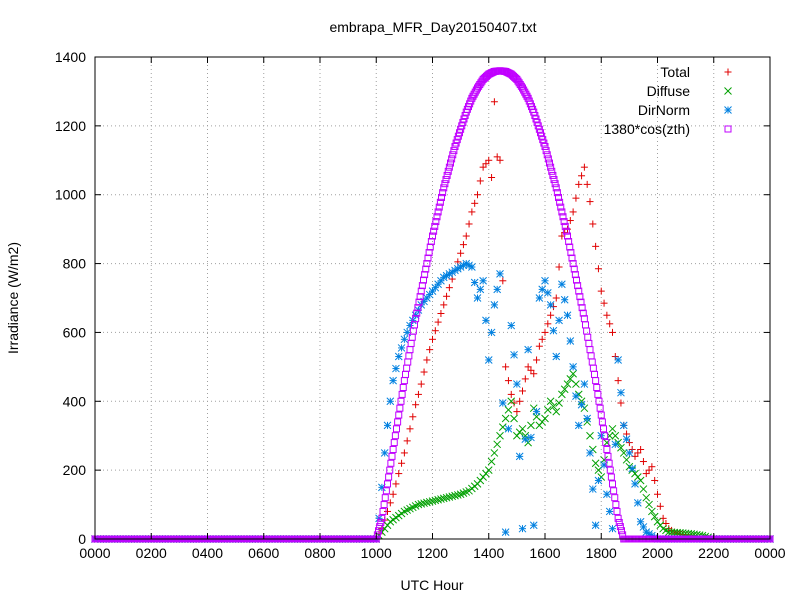  I want to click on x-tick-label: 1200, so click(432, 553).